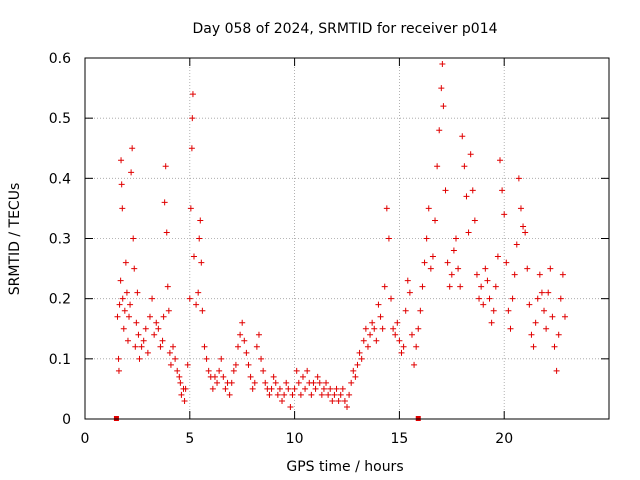  I want to click on y-tick-label: 0, so click(66, 420).